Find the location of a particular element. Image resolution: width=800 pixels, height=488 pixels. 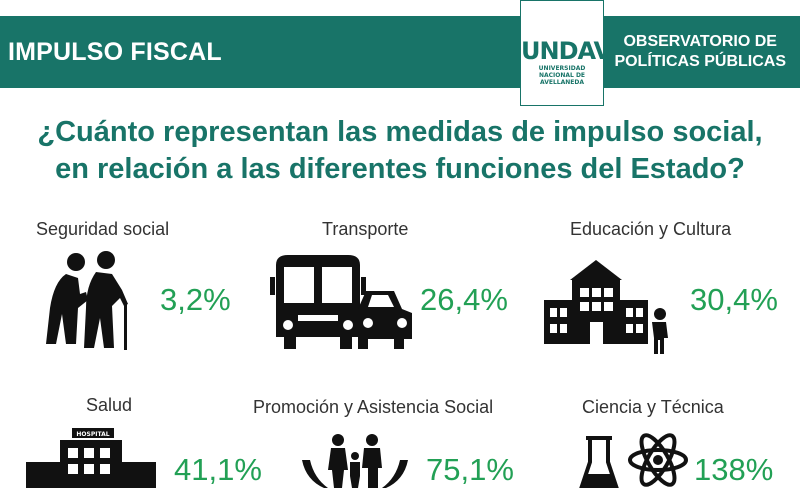

undav-logo: UNDAV UNIVERSIDAD NACIONAL DE AVELLANEDA is located at coordinates (566, 53).